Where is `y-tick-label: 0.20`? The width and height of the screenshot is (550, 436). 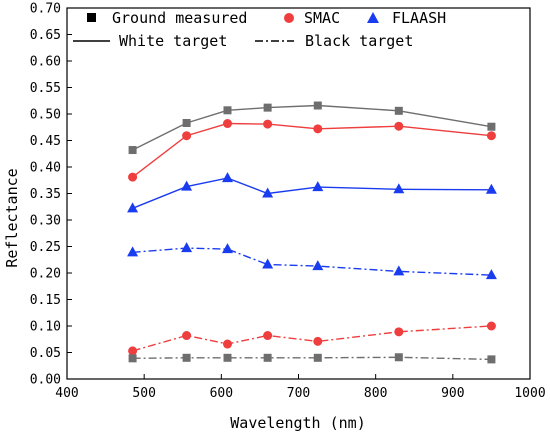
y-tick-label: 0.20 is located at coordinates (45, 274).